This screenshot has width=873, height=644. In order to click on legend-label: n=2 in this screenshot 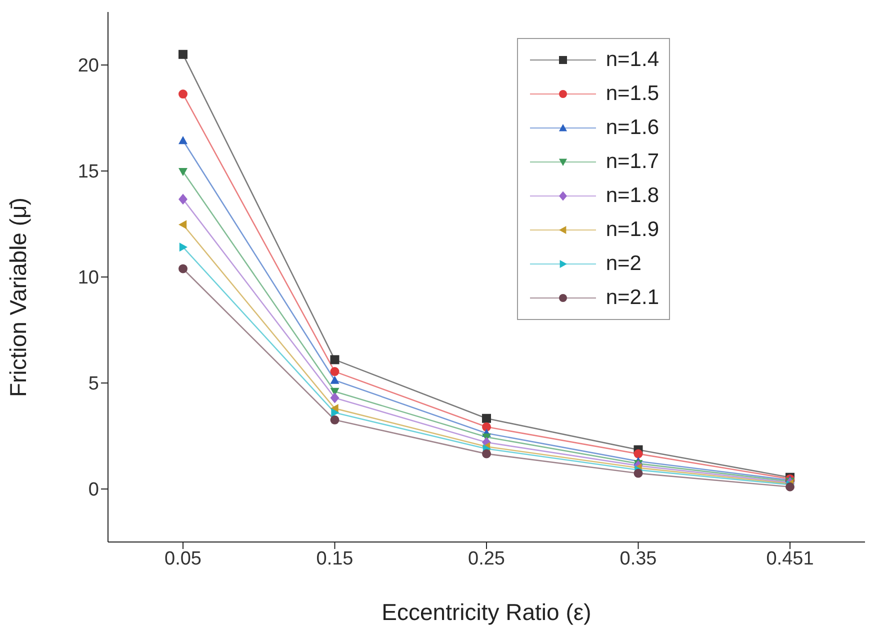, I will do `click(624, 264)`.